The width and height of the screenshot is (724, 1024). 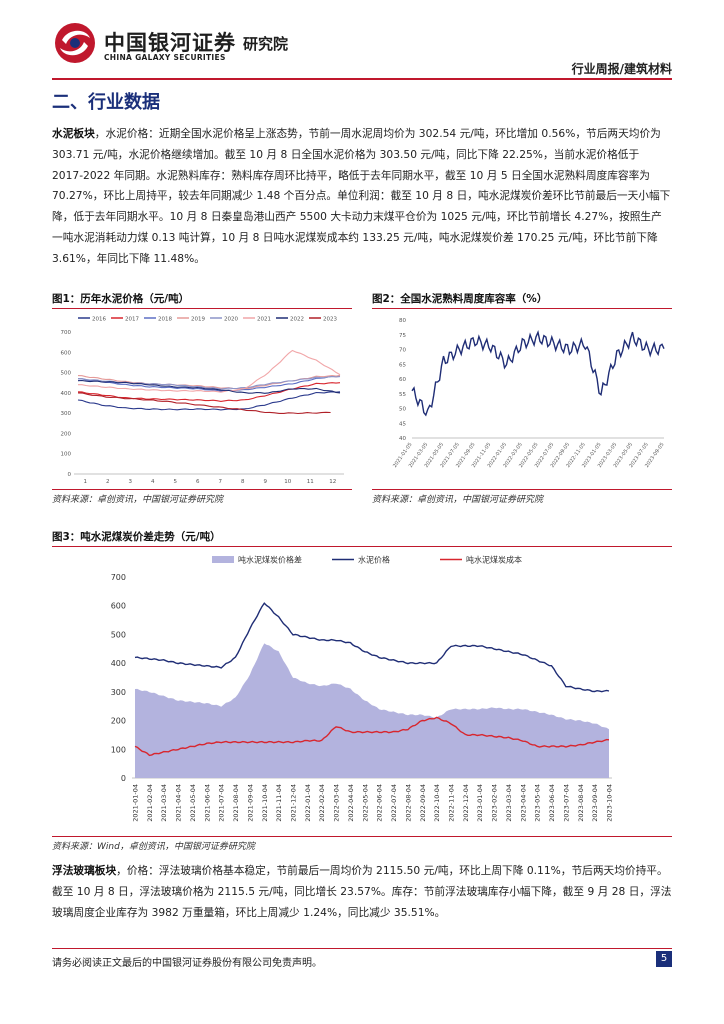 I want to click on fig1-legend-label: 2022, so click(x=297, y=320).